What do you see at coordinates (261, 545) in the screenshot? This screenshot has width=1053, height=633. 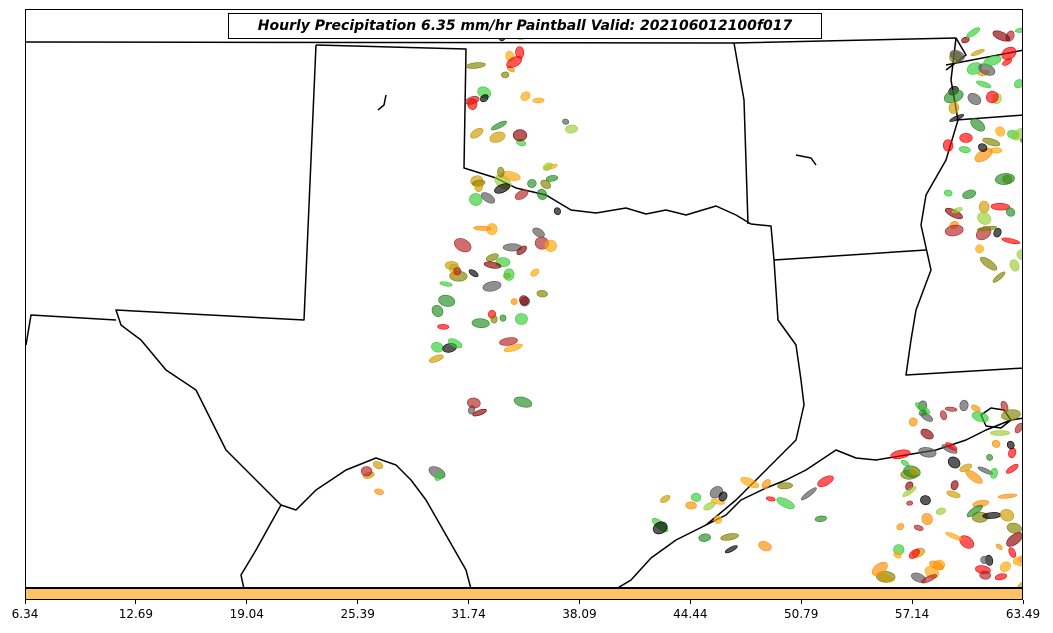 I see `mexico-border-west` at bounding box center [261, 545].